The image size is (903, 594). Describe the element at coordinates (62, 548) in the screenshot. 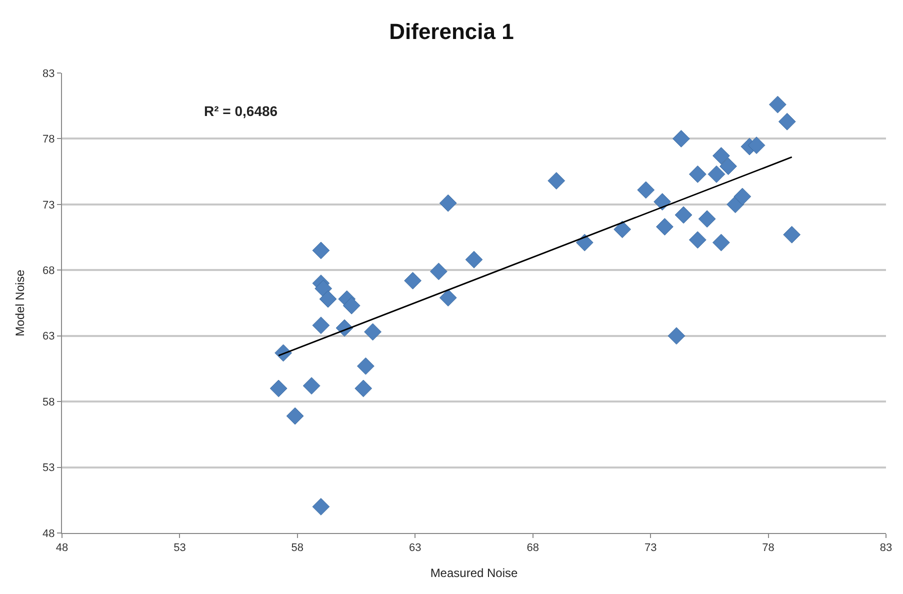

I see `x-tick-label: 48` at that location.